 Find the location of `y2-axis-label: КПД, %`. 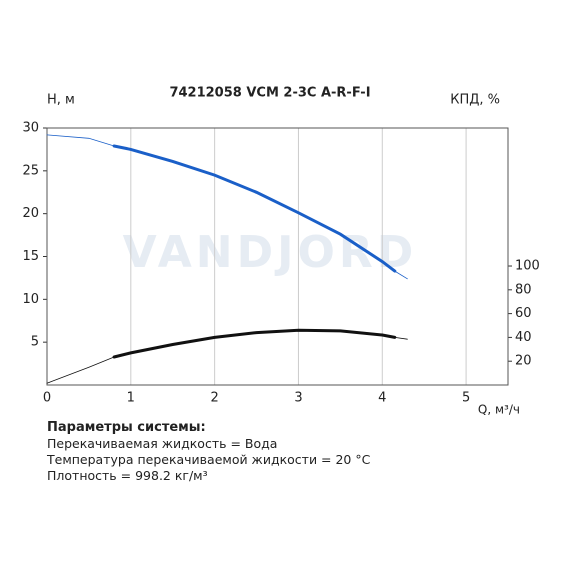

y2-axis-label: КПД, % is located at coordinates (475, 100).